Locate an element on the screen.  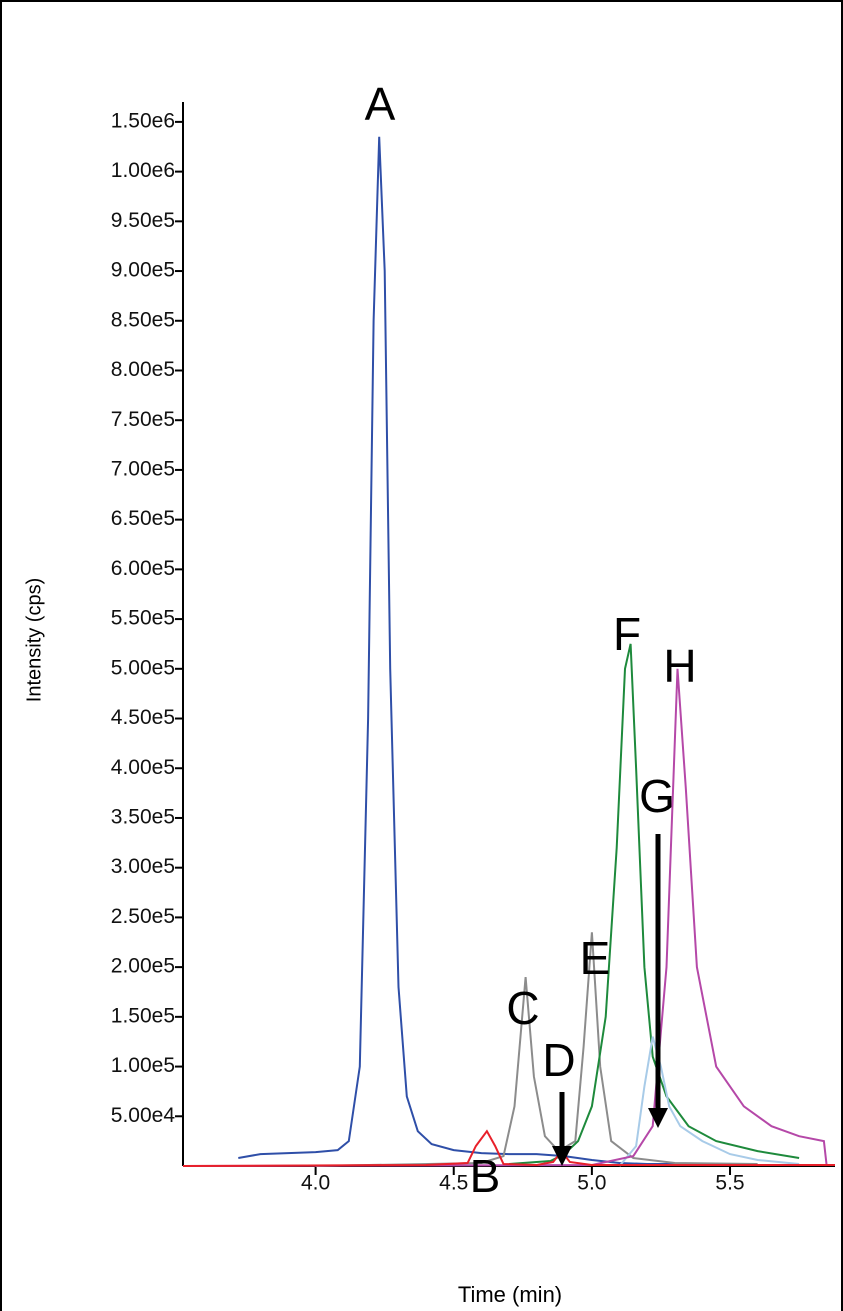
y-tick-label: 2.00e5 is located at coordinates (143, 966).